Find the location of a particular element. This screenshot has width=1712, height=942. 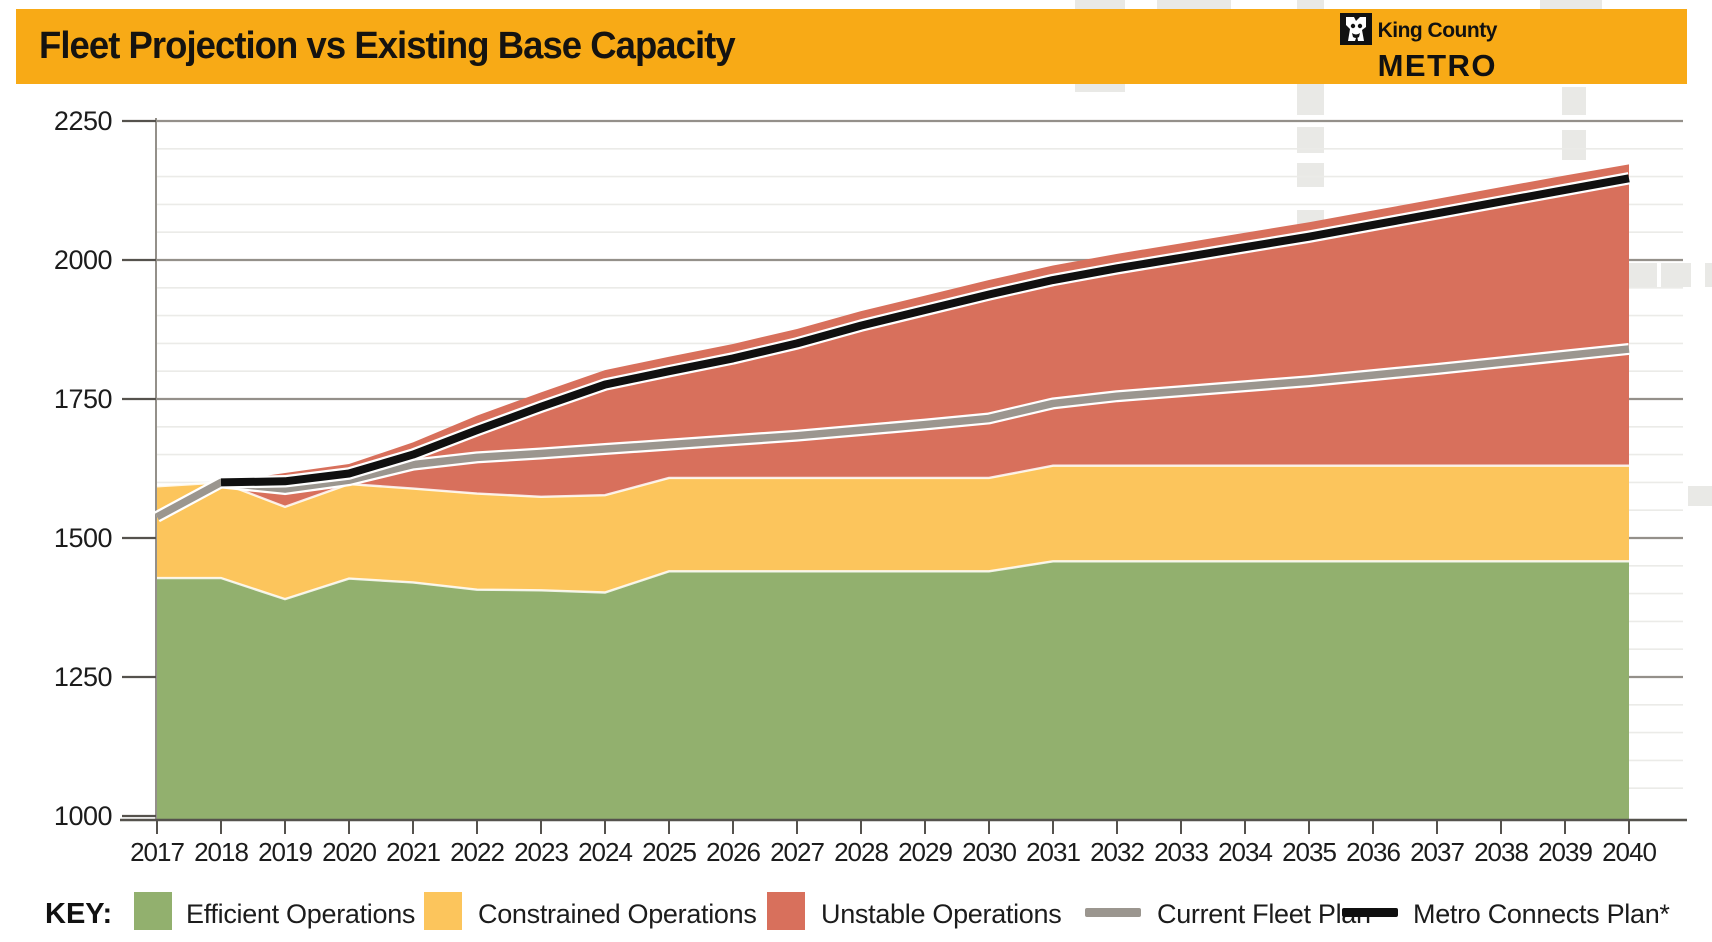

x-axis-tick-label: 2030 is located at coordinates (989, 852).